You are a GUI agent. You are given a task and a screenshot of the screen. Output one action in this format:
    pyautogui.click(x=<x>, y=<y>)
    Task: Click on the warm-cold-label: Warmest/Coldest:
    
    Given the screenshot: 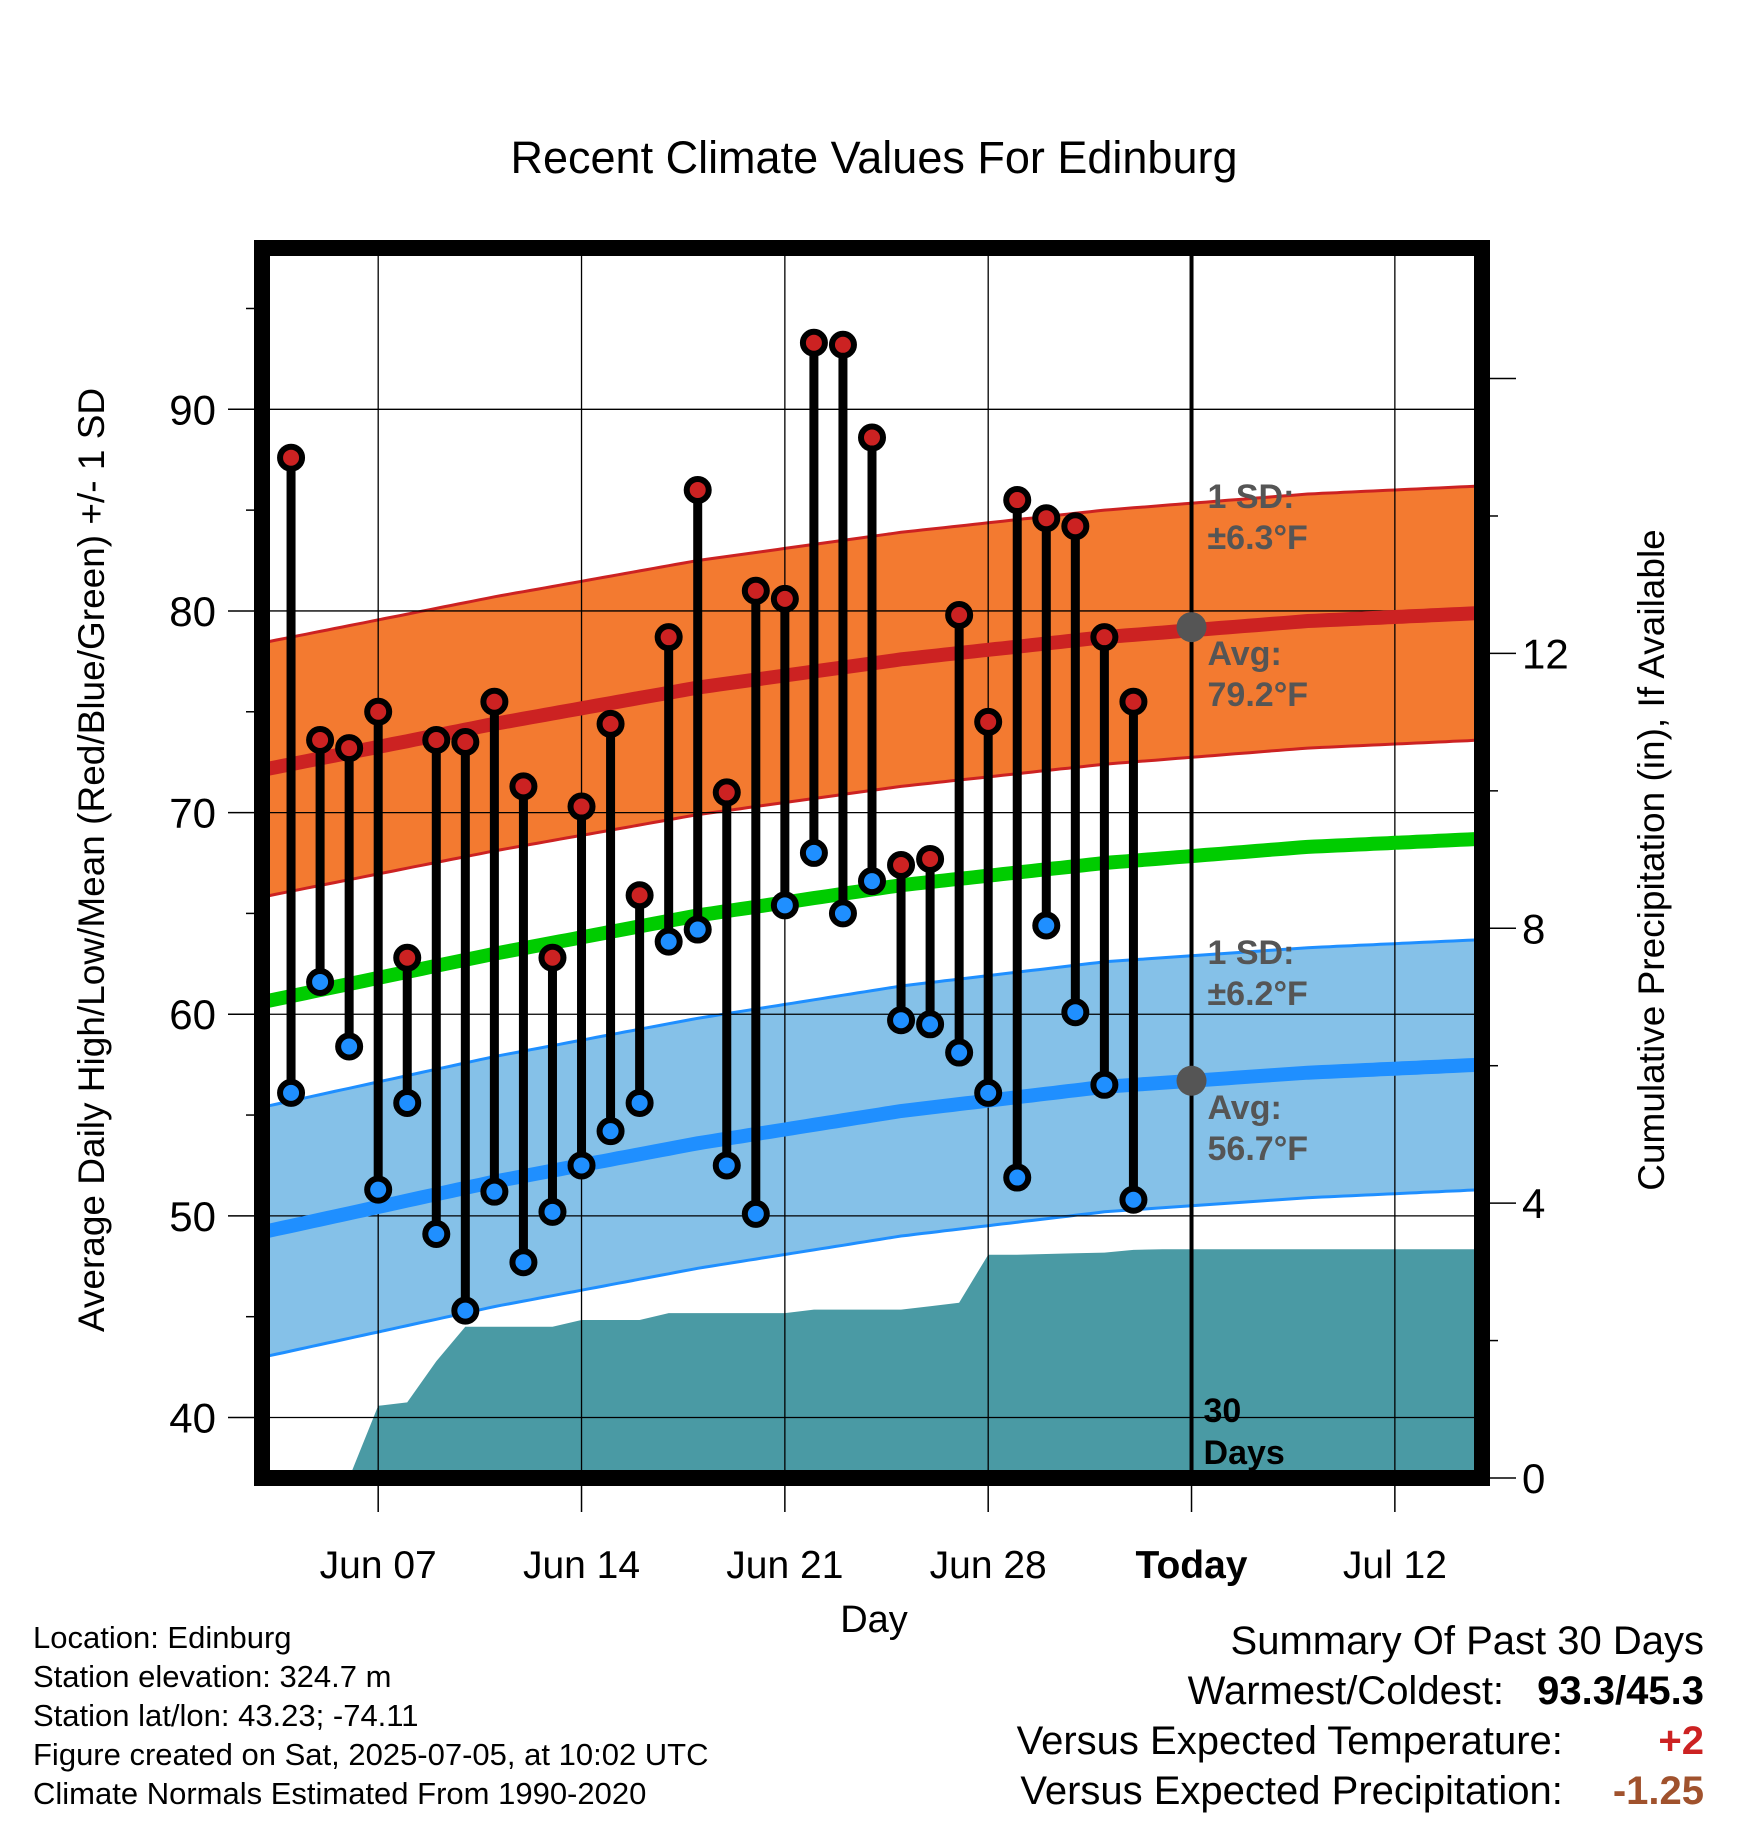 What is the action you would take?
    pyautogui.click(x=1346, y=1691)
    